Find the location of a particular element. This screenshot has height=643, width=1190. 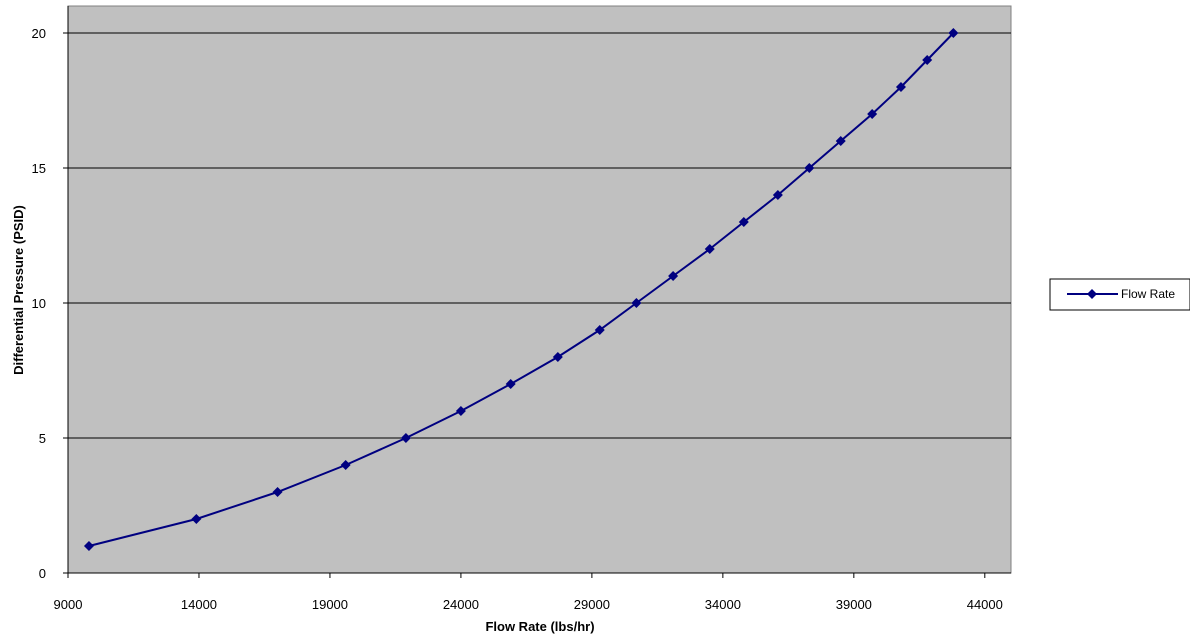

y-axis-title: Differential Pressure (PSID) is located at coordinates (18, 290).